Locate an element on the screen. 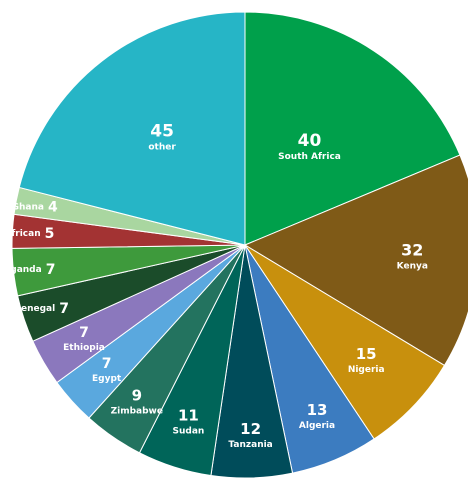 Image resolution: width=468 pixels, height=479 pixels. data-label-value: 5 is located at coordinates (50, 234).